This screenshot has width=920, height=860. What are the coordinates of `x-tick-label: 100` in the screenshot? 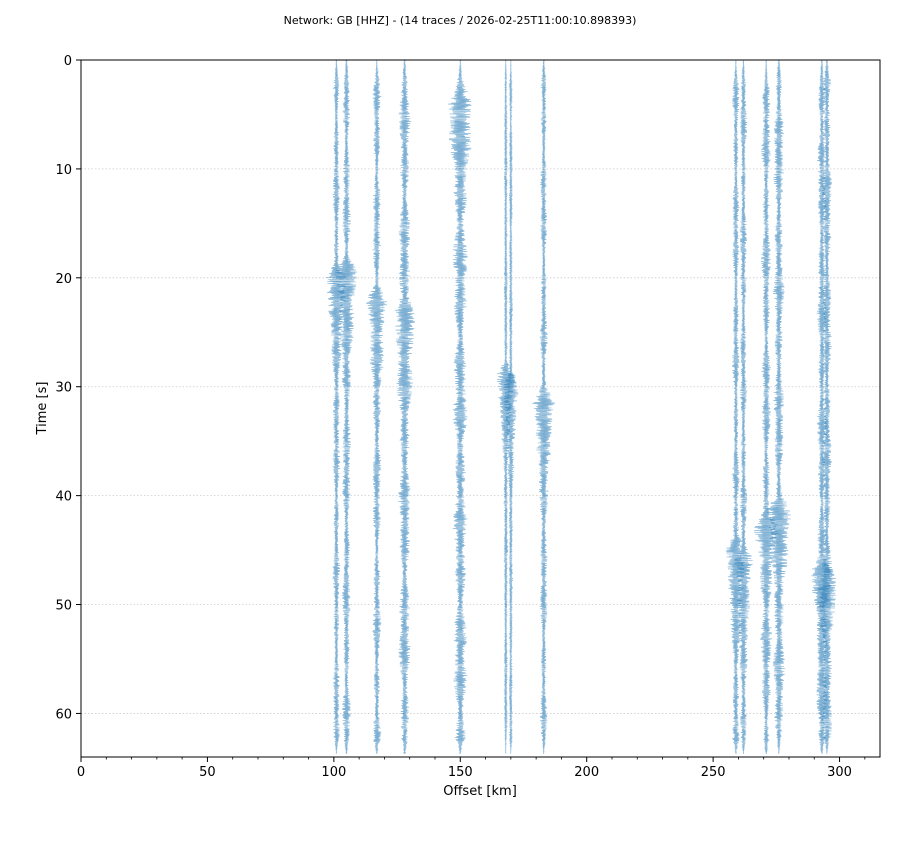 It's located at (333, 772).